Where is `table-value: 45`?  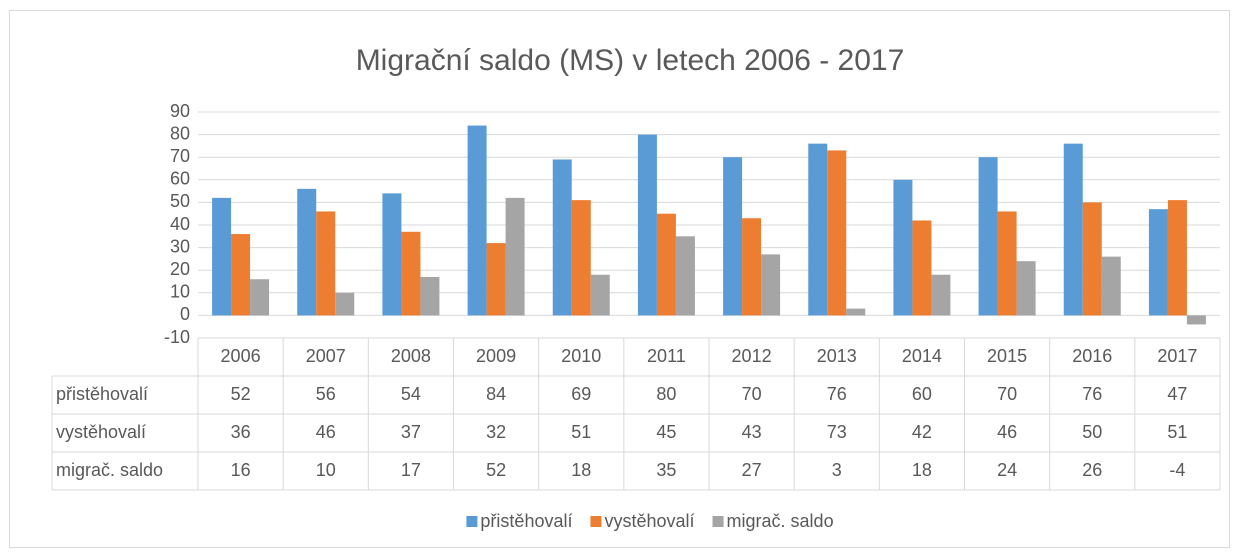 table-value: 45 is located at coordinates (666, 432).